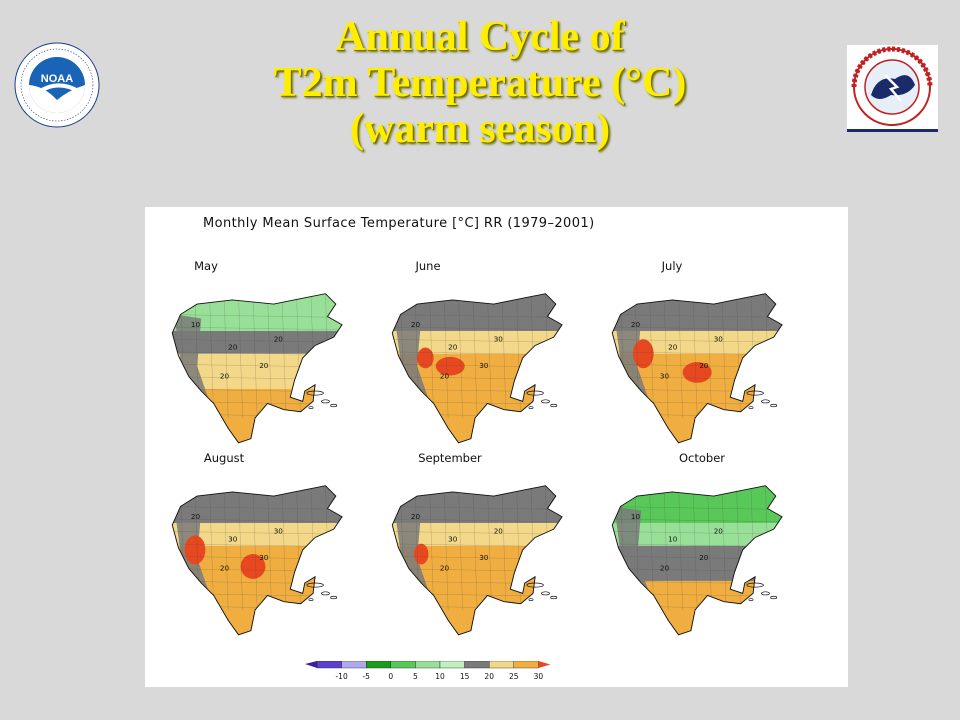 Image resolution: width=960 pixels, height=720 pixels. Describe the element at coordinates (697, 560) in the screenshot. I see `temperature-map: 10 10 20 20 20` at that location.